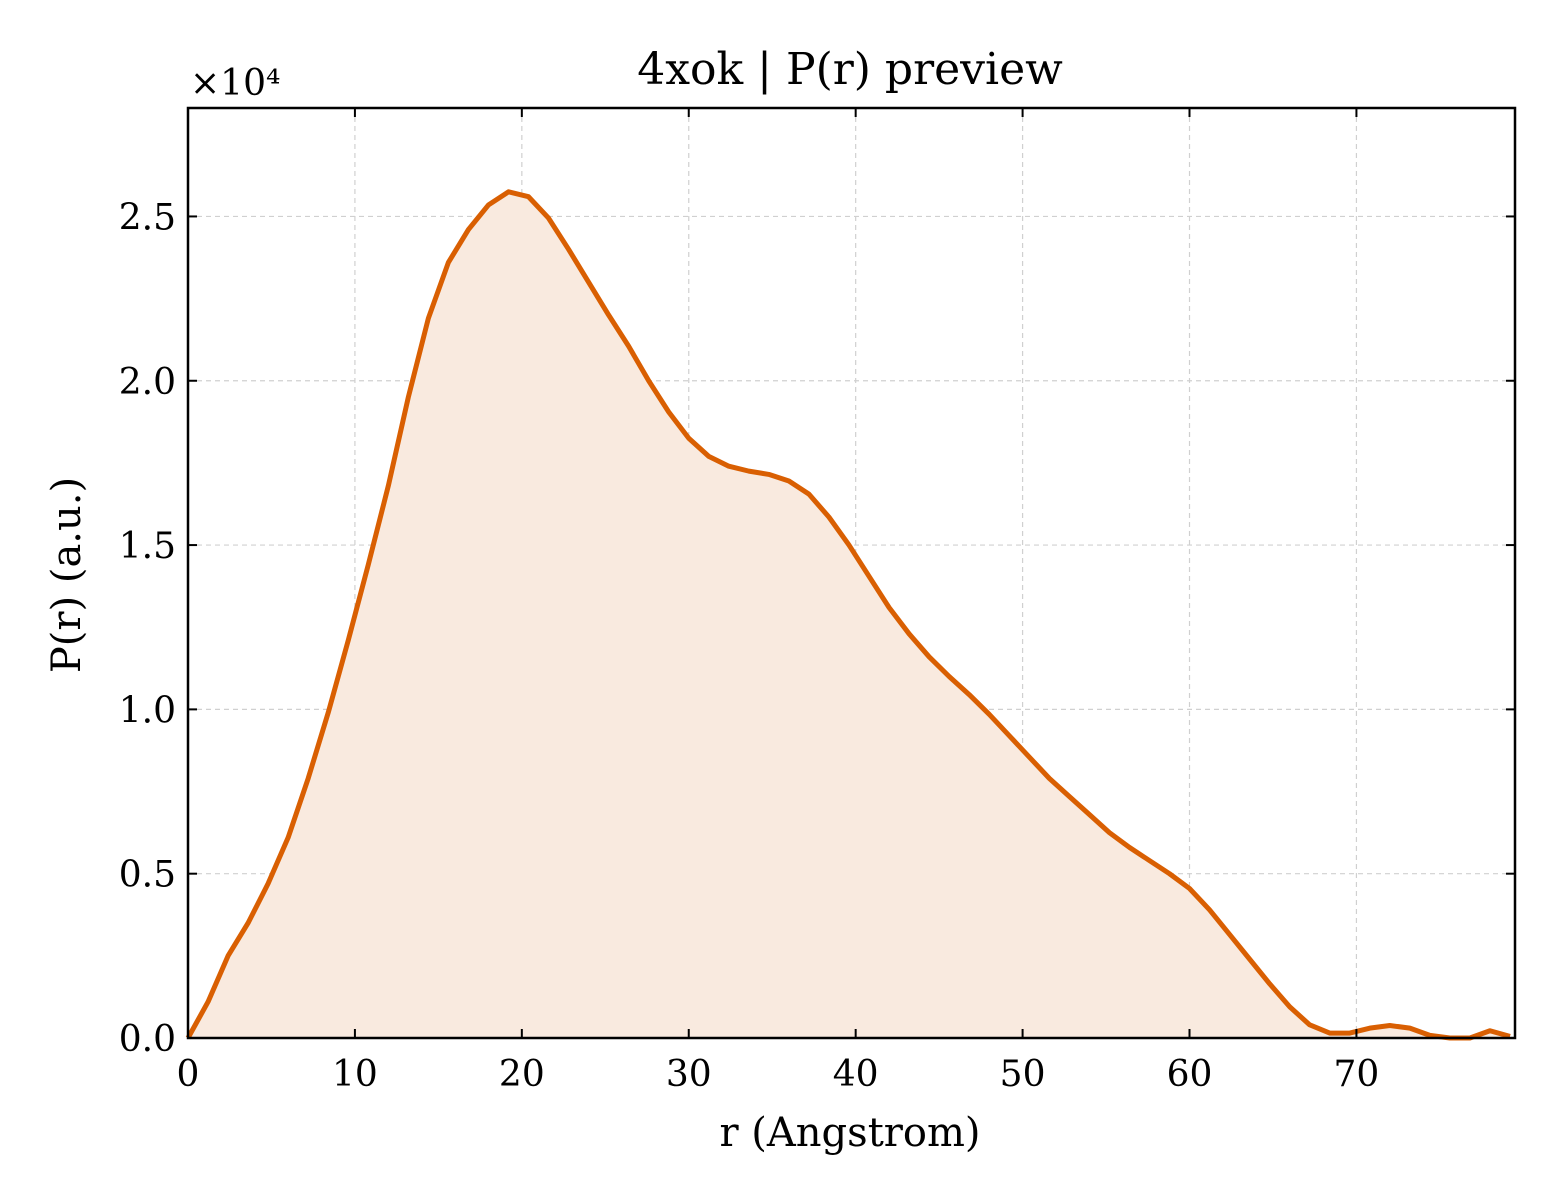 This screenshot has width=1560, height=1200. What do you see at coordinates (1357, 1074) in the screenshot?
I see `x-tick-label: 70` at bounding box center [1357, 1074].